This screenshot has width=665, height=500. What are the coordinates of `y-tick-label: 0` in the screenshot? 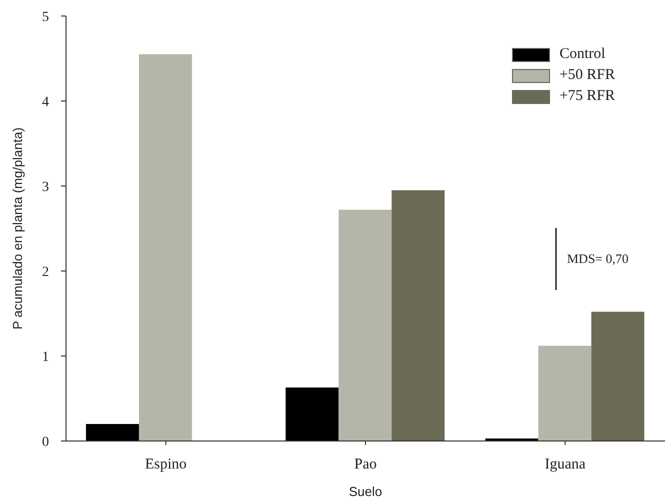 It's located at (45, 442).